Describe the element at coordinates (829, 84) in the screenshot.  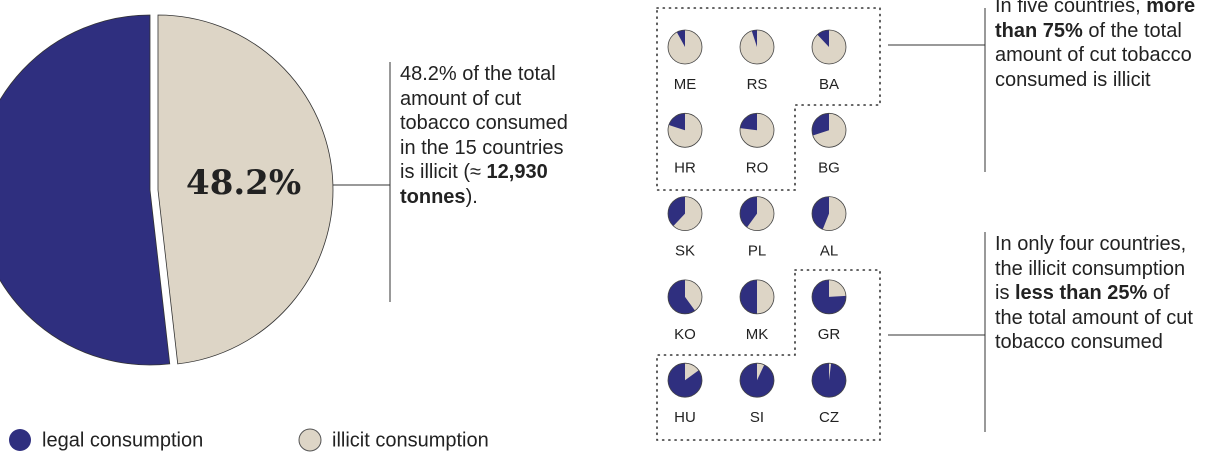
I see `country-label: BA` at that location.